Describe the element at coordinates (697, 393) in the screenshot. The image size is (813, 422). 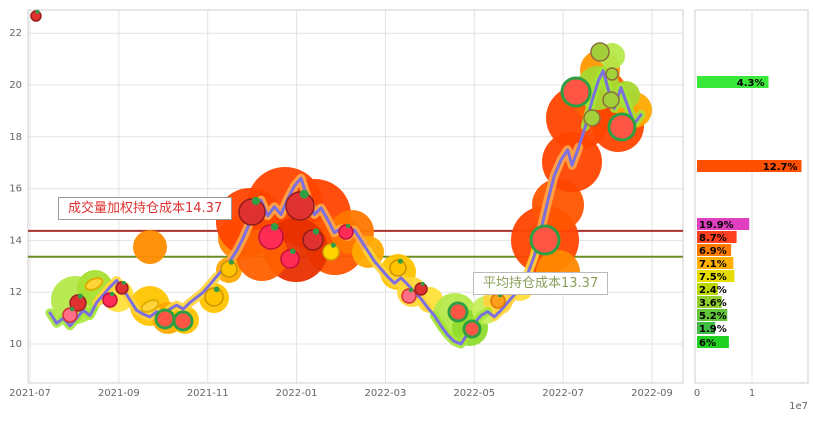
I see `dist-x-tick-label: 0` at that location.